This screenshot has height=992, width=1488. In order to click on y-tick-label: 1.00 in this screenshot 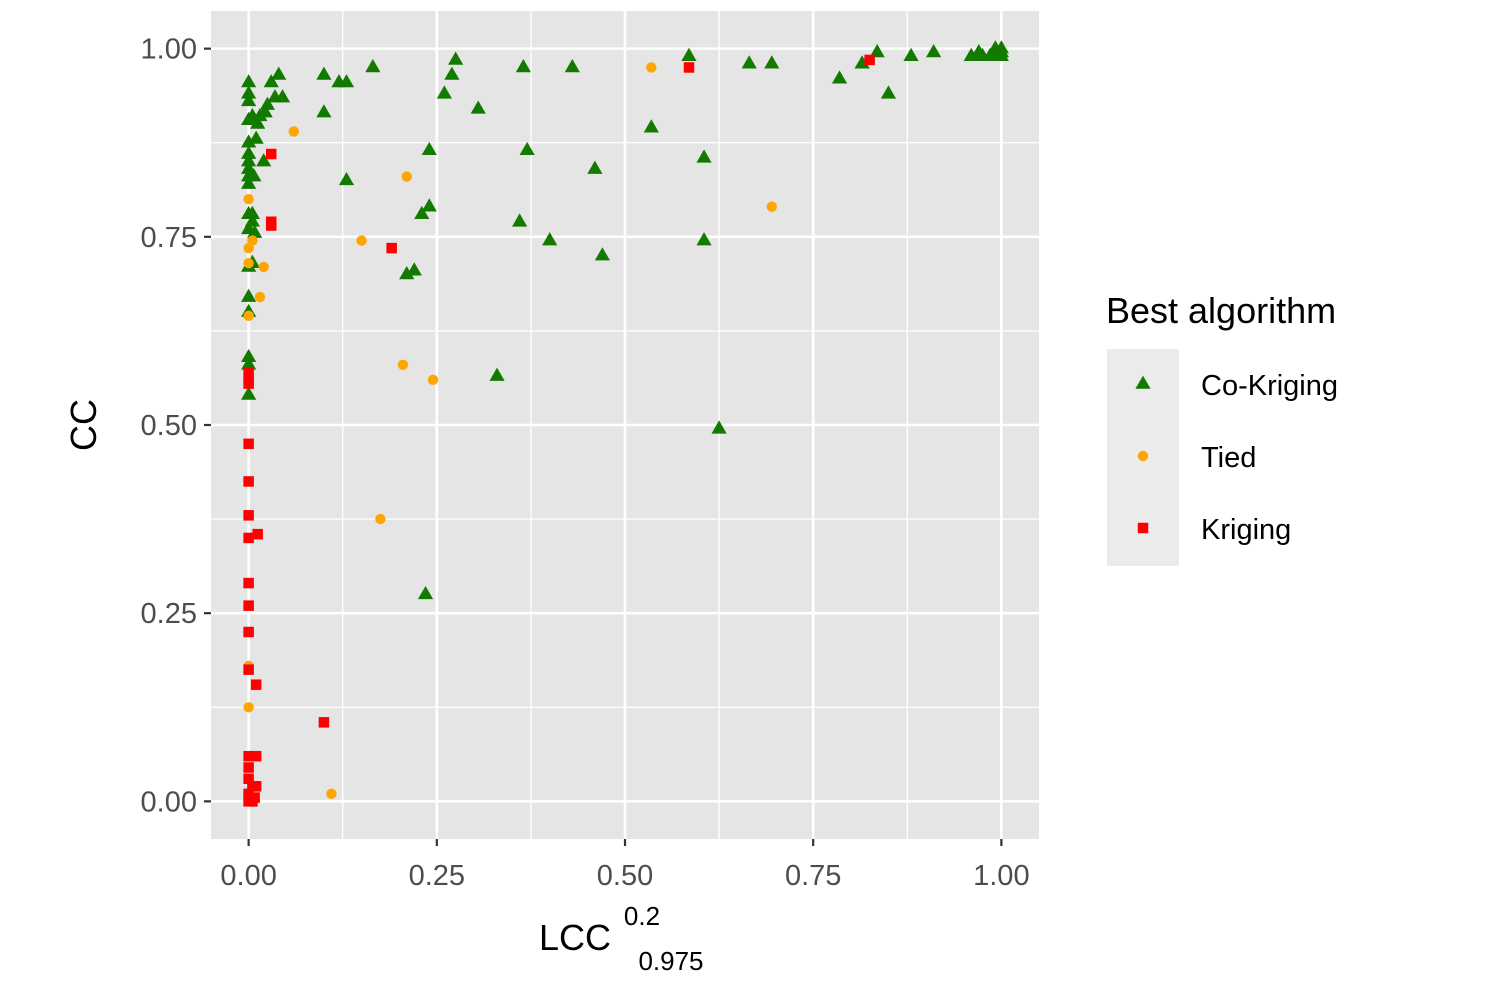, I will do `click(169, 50)`.